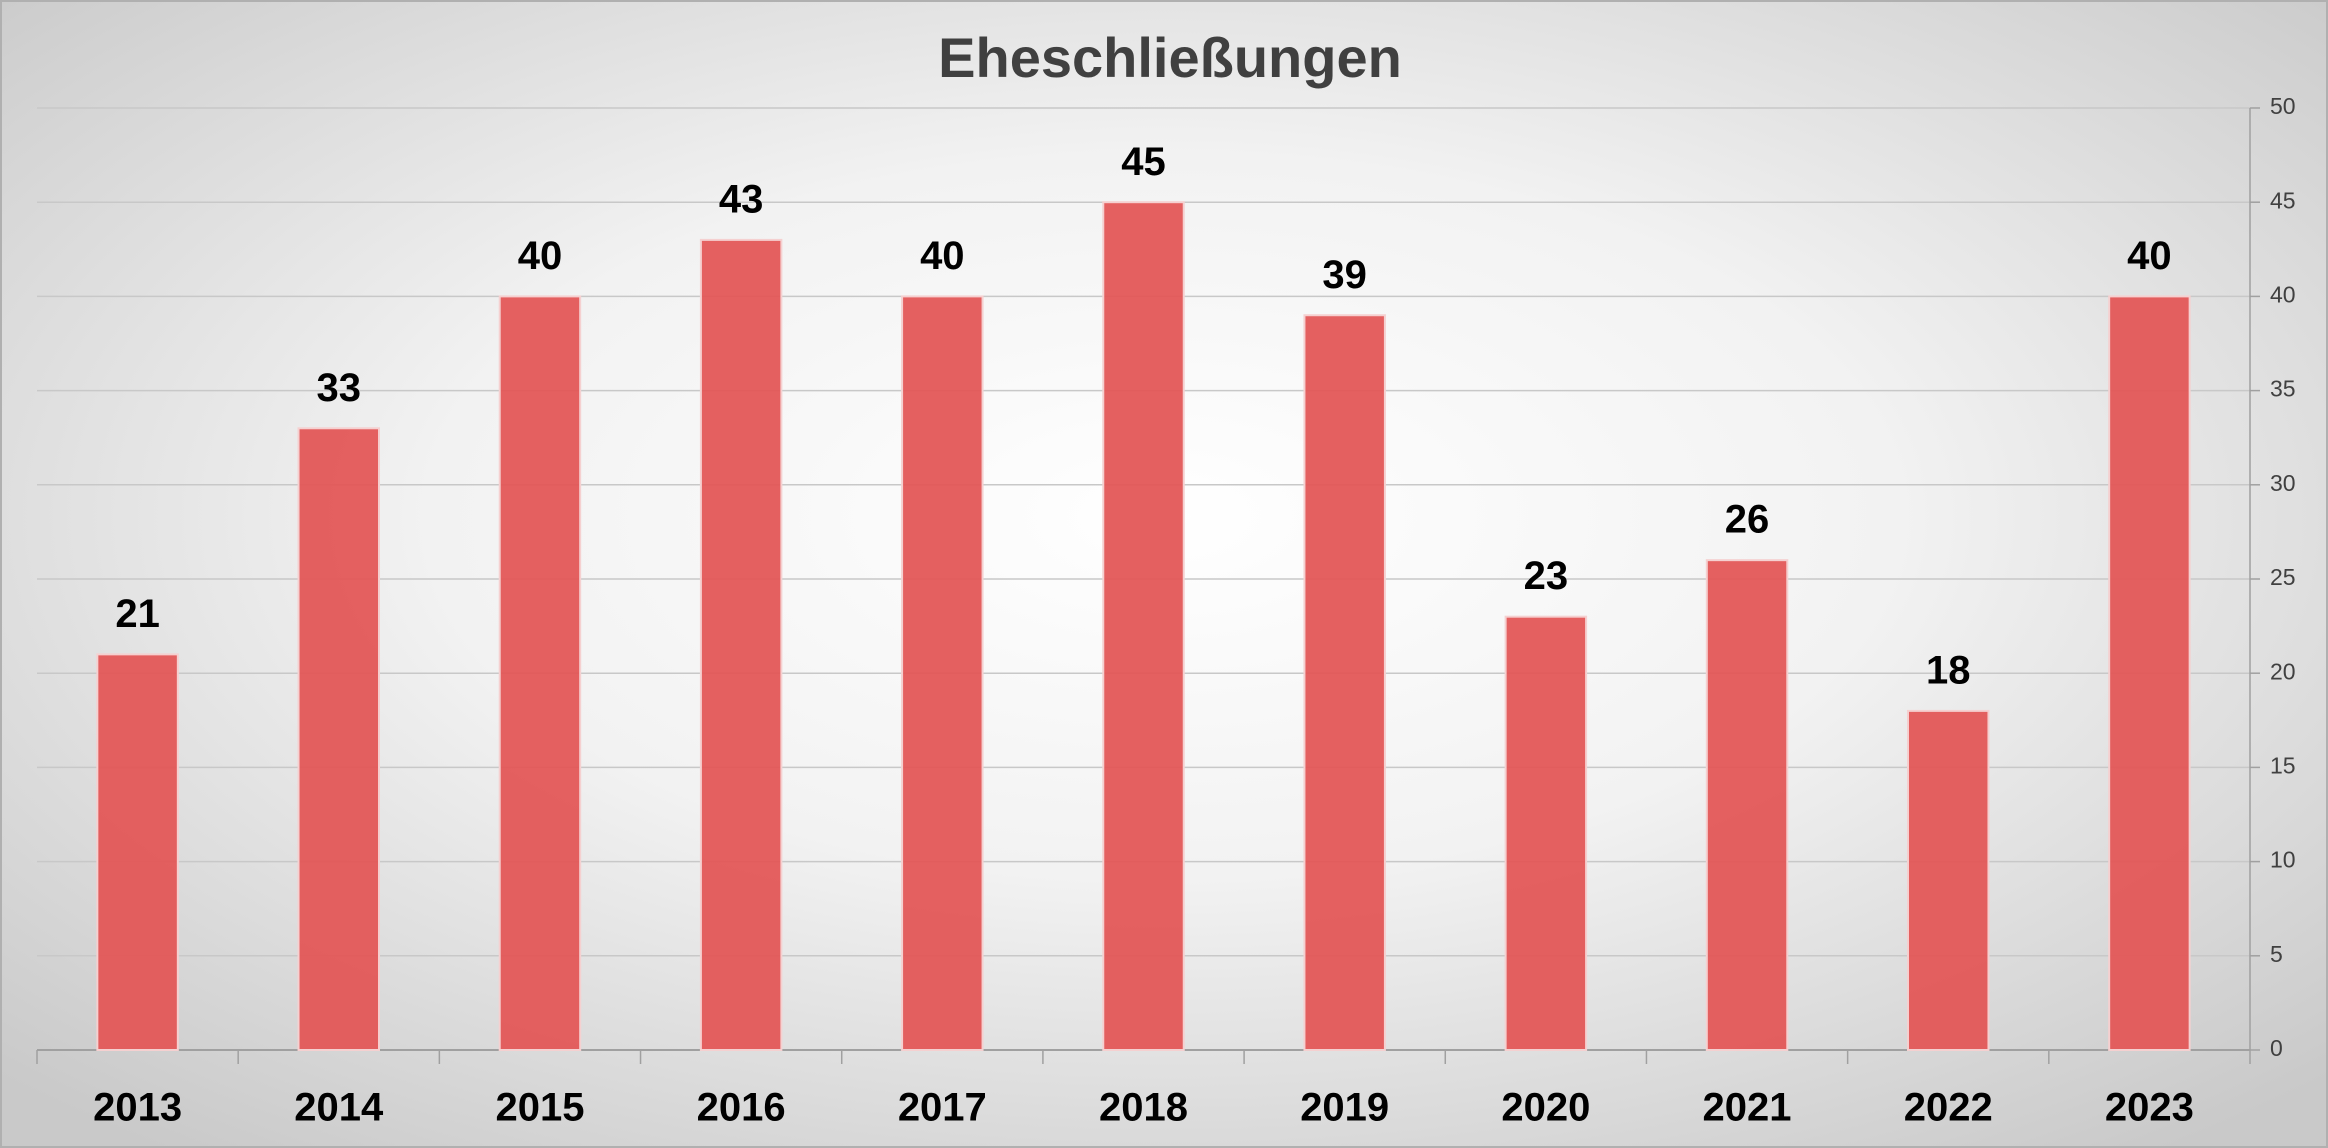 This screenshot has width=2328, height=1148. What do you see at coordinates (1546, 576) in the screenshot?
I see `data-label: 23` at bounding box center [1546, 576].